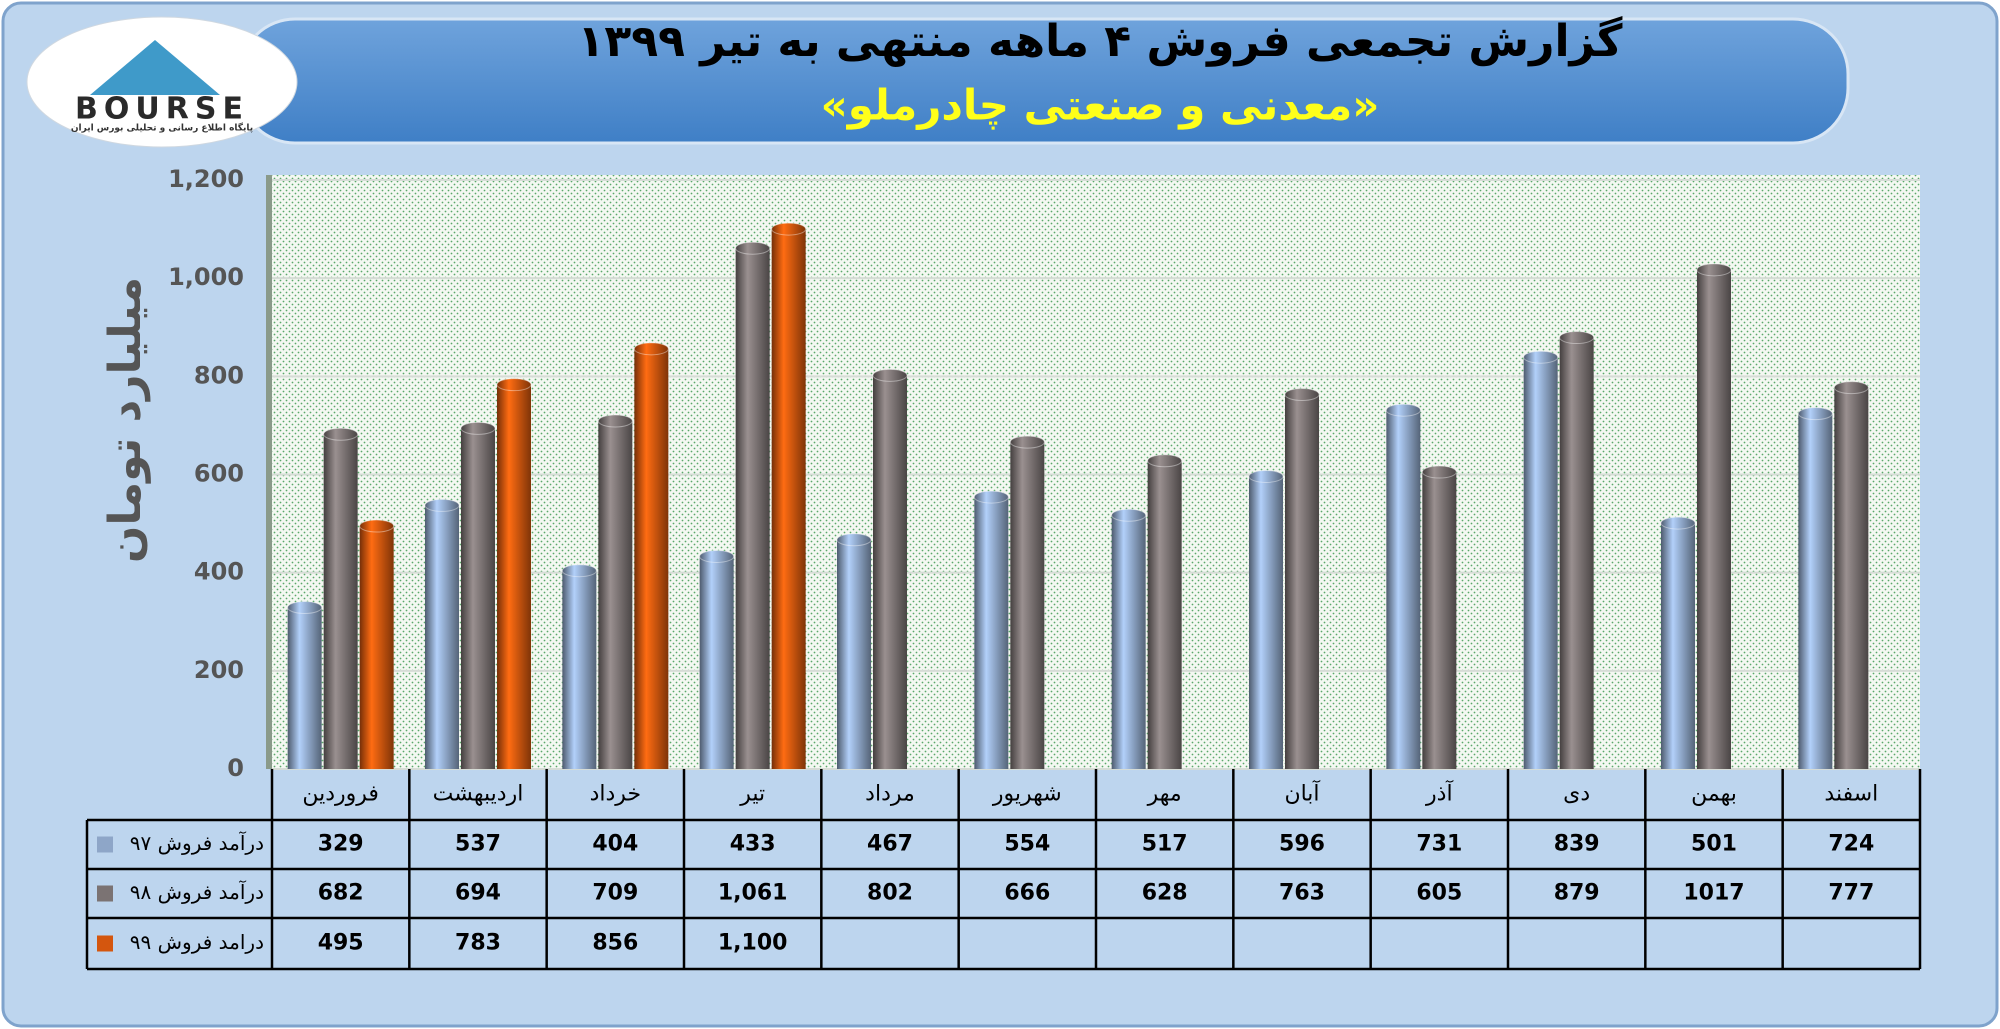  I want to click on data-label: 628, so click(1165, 893).